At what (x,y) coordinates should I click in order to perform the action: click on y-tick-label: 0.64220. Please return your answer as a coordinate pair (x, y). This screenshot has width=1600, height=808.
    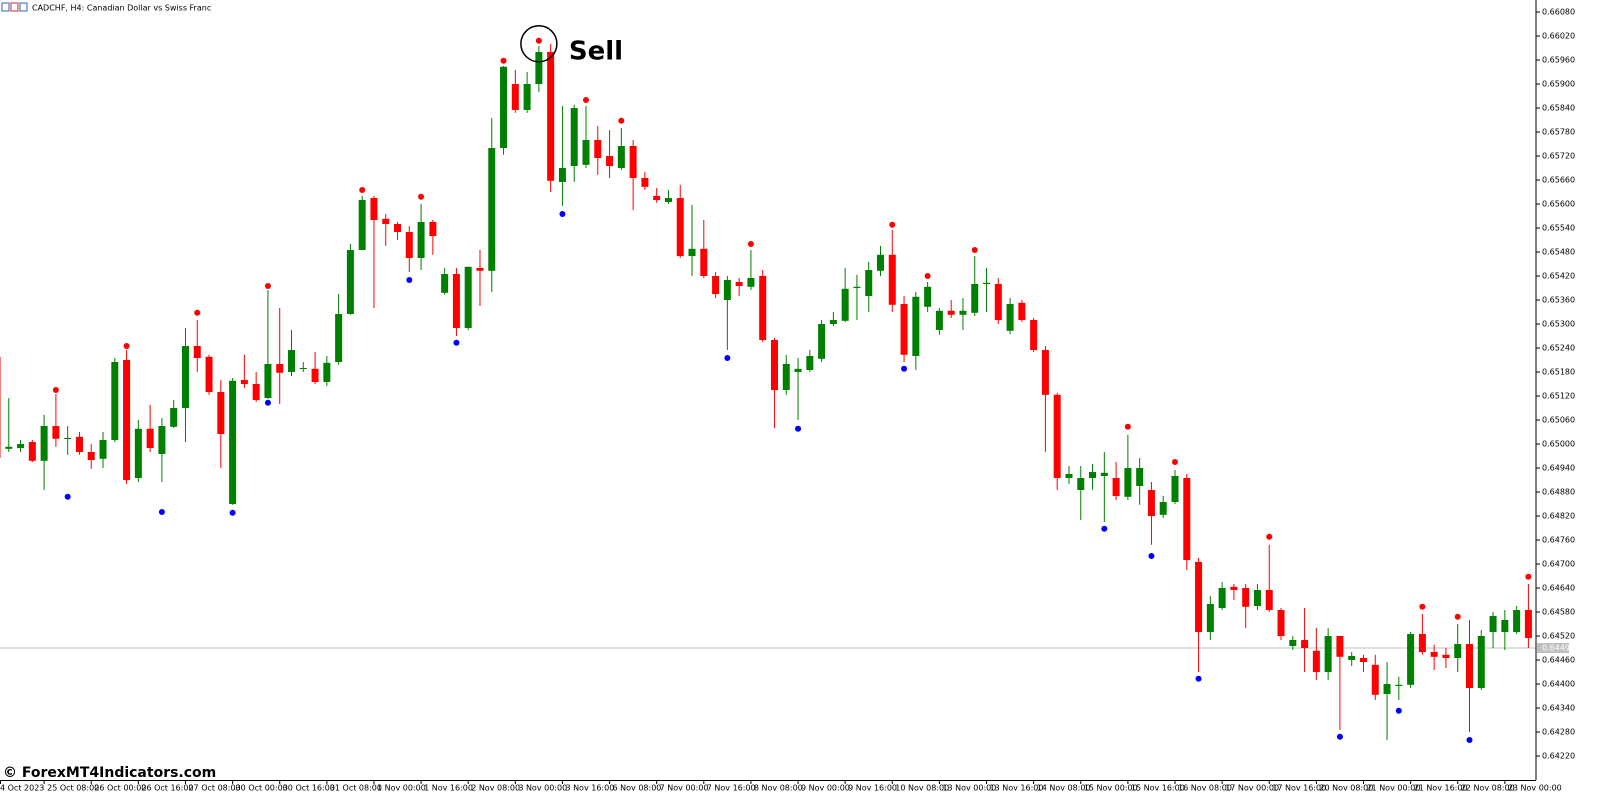
    Looking at the image, I should click on (1558, 756).